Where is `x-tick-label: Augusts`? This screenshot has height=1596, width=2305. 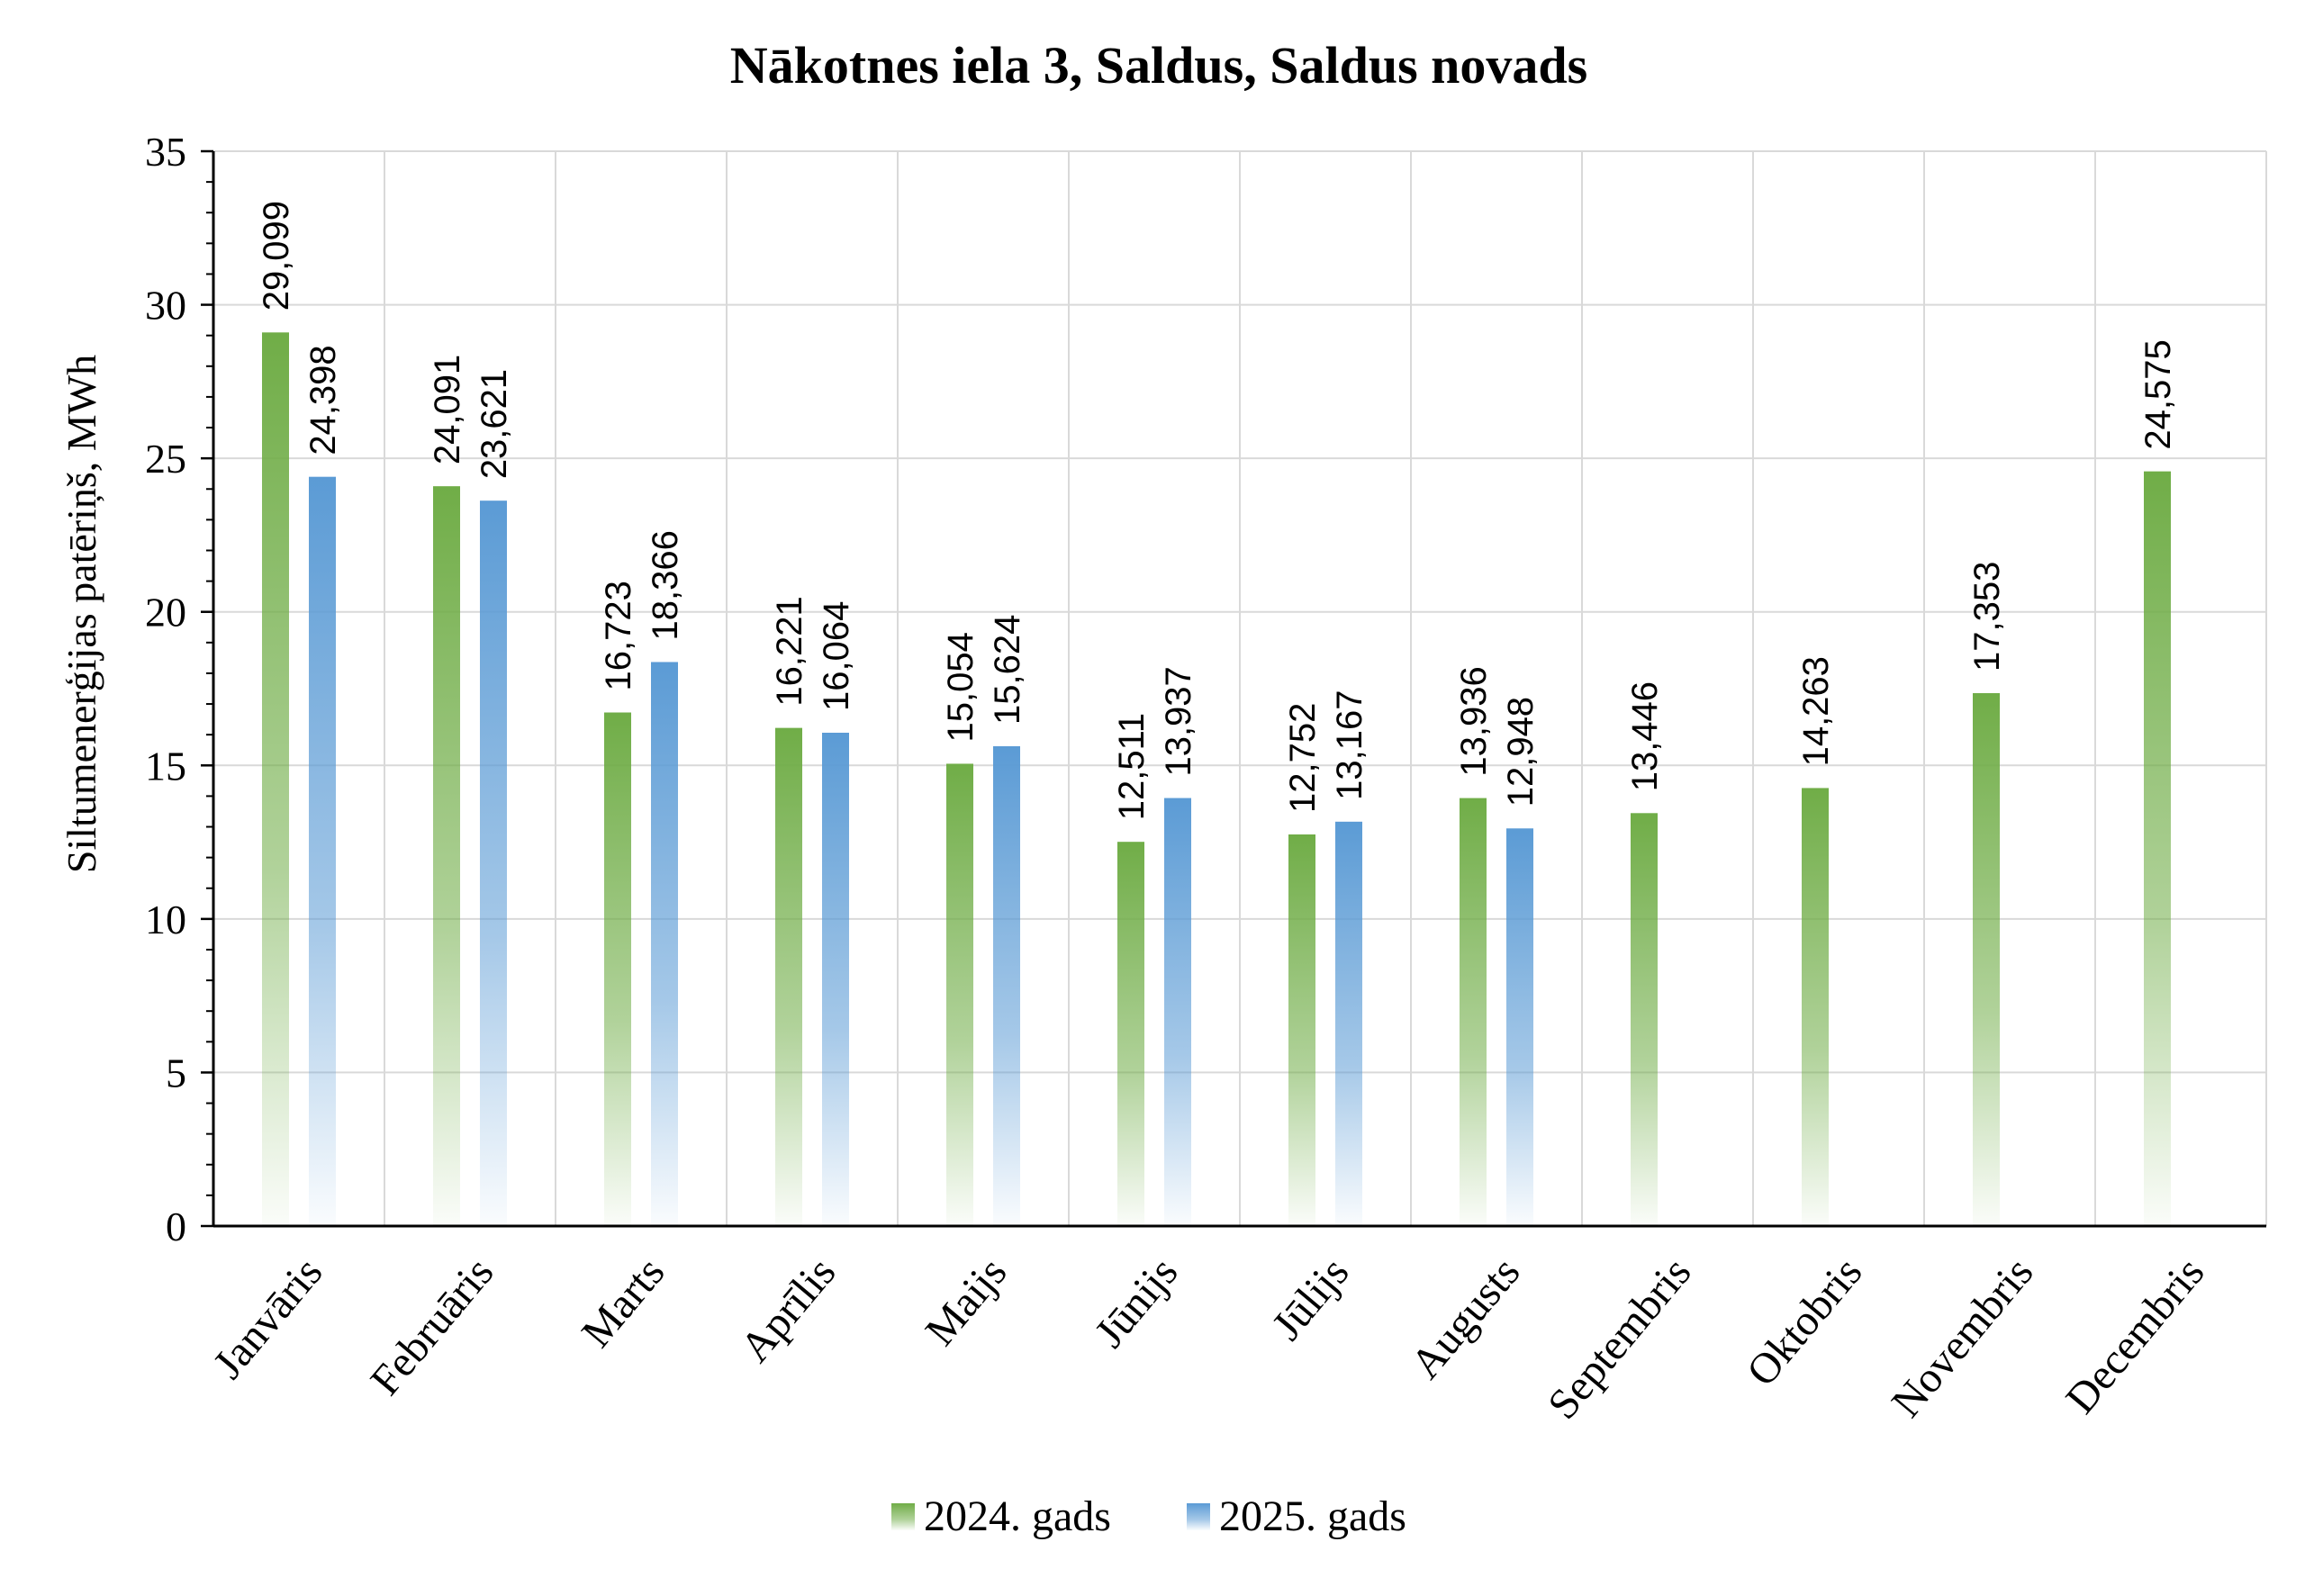
x-tick-label: Augusts is located at coordinates (1466, 1318).